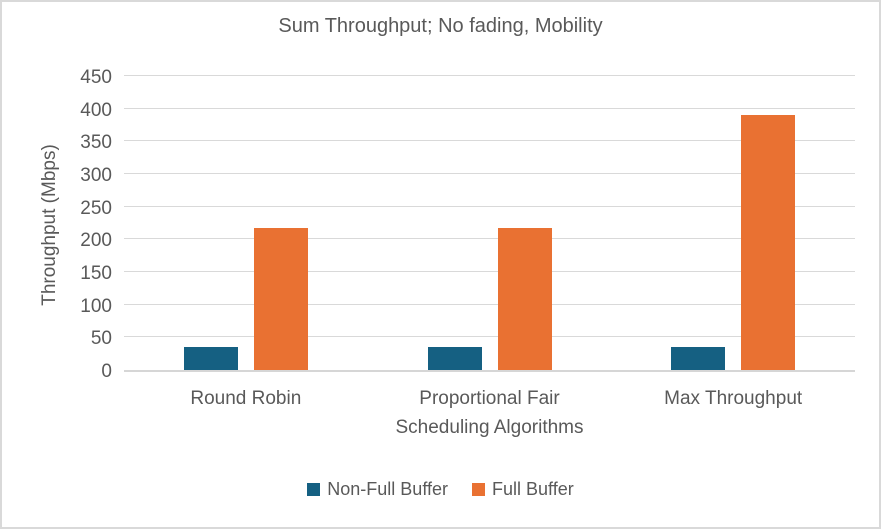 The height and width of the screenshot is (529, 881). Describe the element at coordinates (96, 208) in the screenshot. I see `y-tick-label-250: 250` at that location.